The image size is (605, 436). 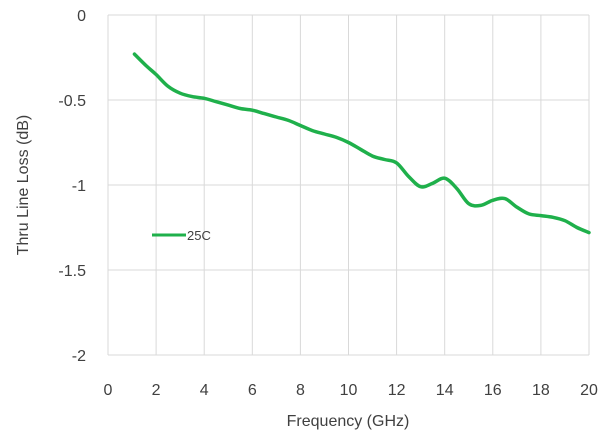 I want to click on legend-label-25c: 25C, so click(x=199, y=235).